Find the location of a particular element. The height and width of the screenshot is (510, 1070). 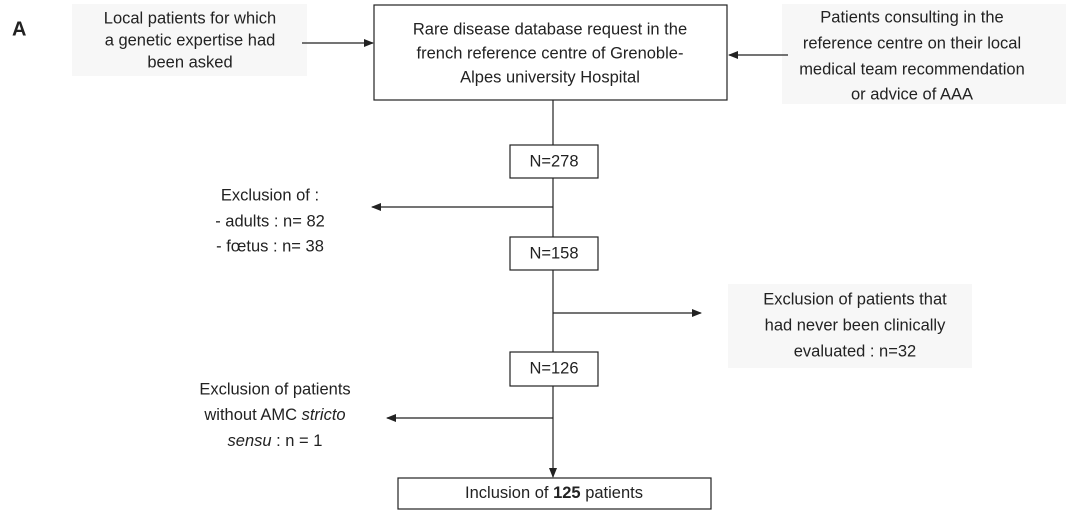

node-text: Rare disease database request in the is located at coordinates (550, 29).